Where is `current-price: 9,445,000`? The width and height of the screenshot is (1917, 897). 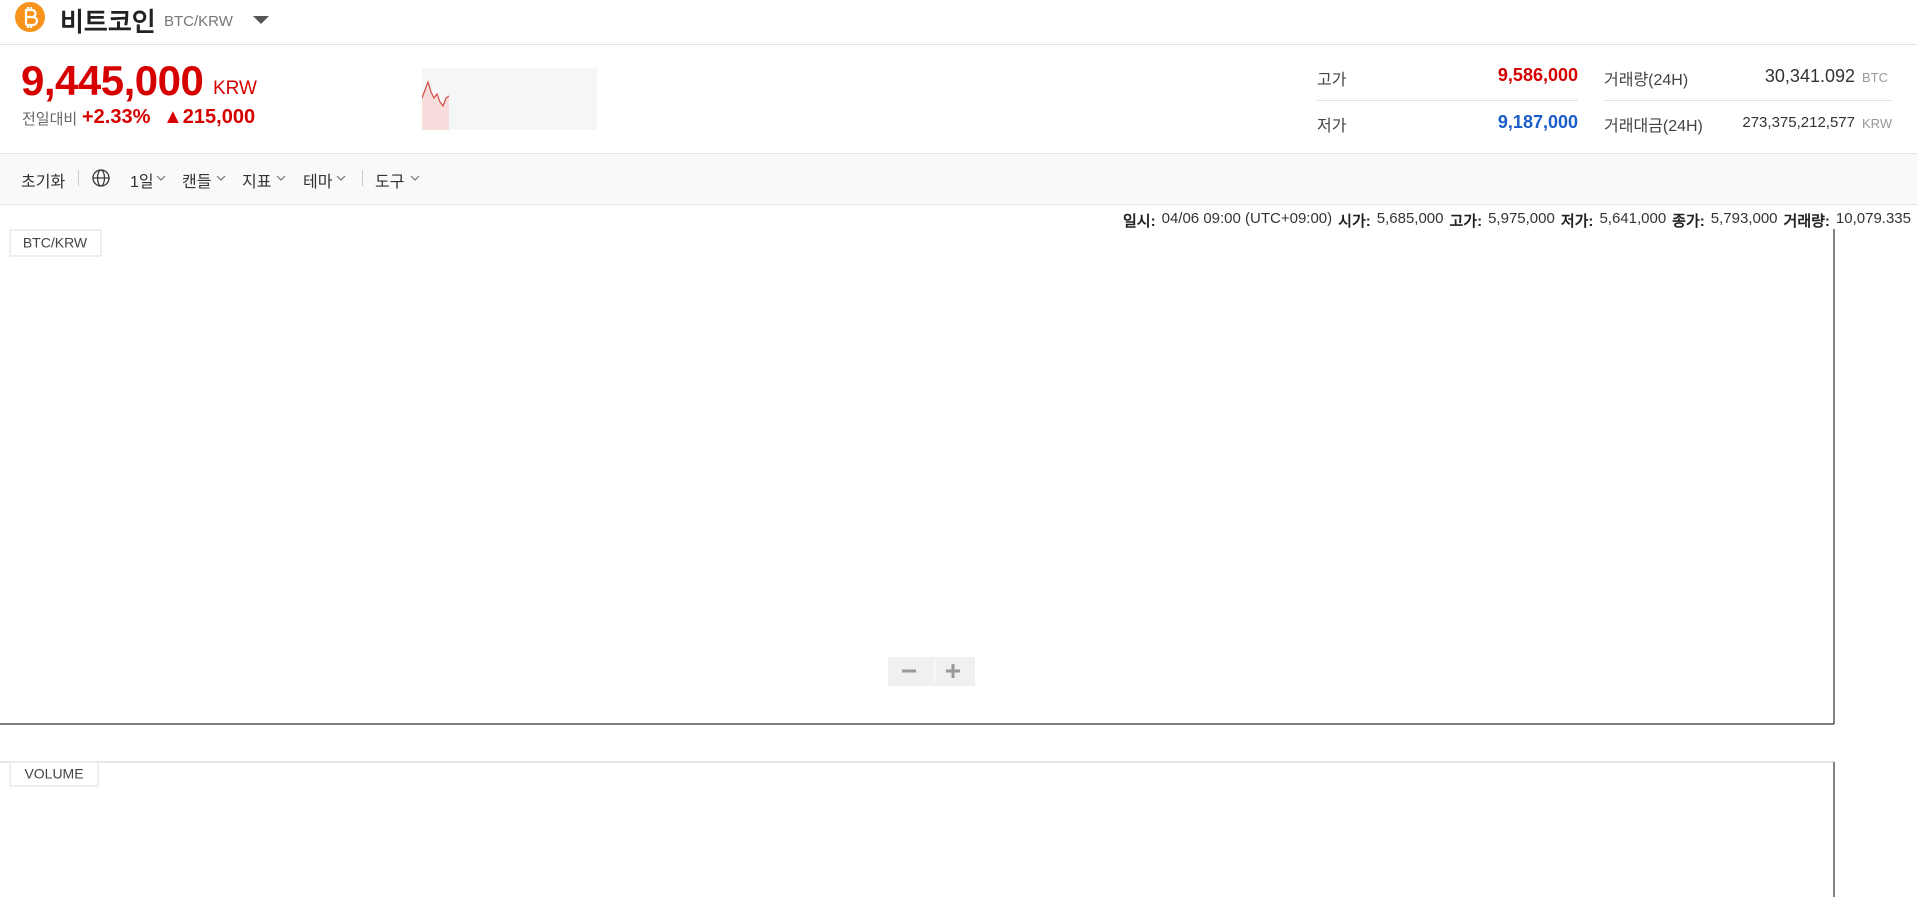
current-price: 9,445,000 is located at coordinates (112, 80).